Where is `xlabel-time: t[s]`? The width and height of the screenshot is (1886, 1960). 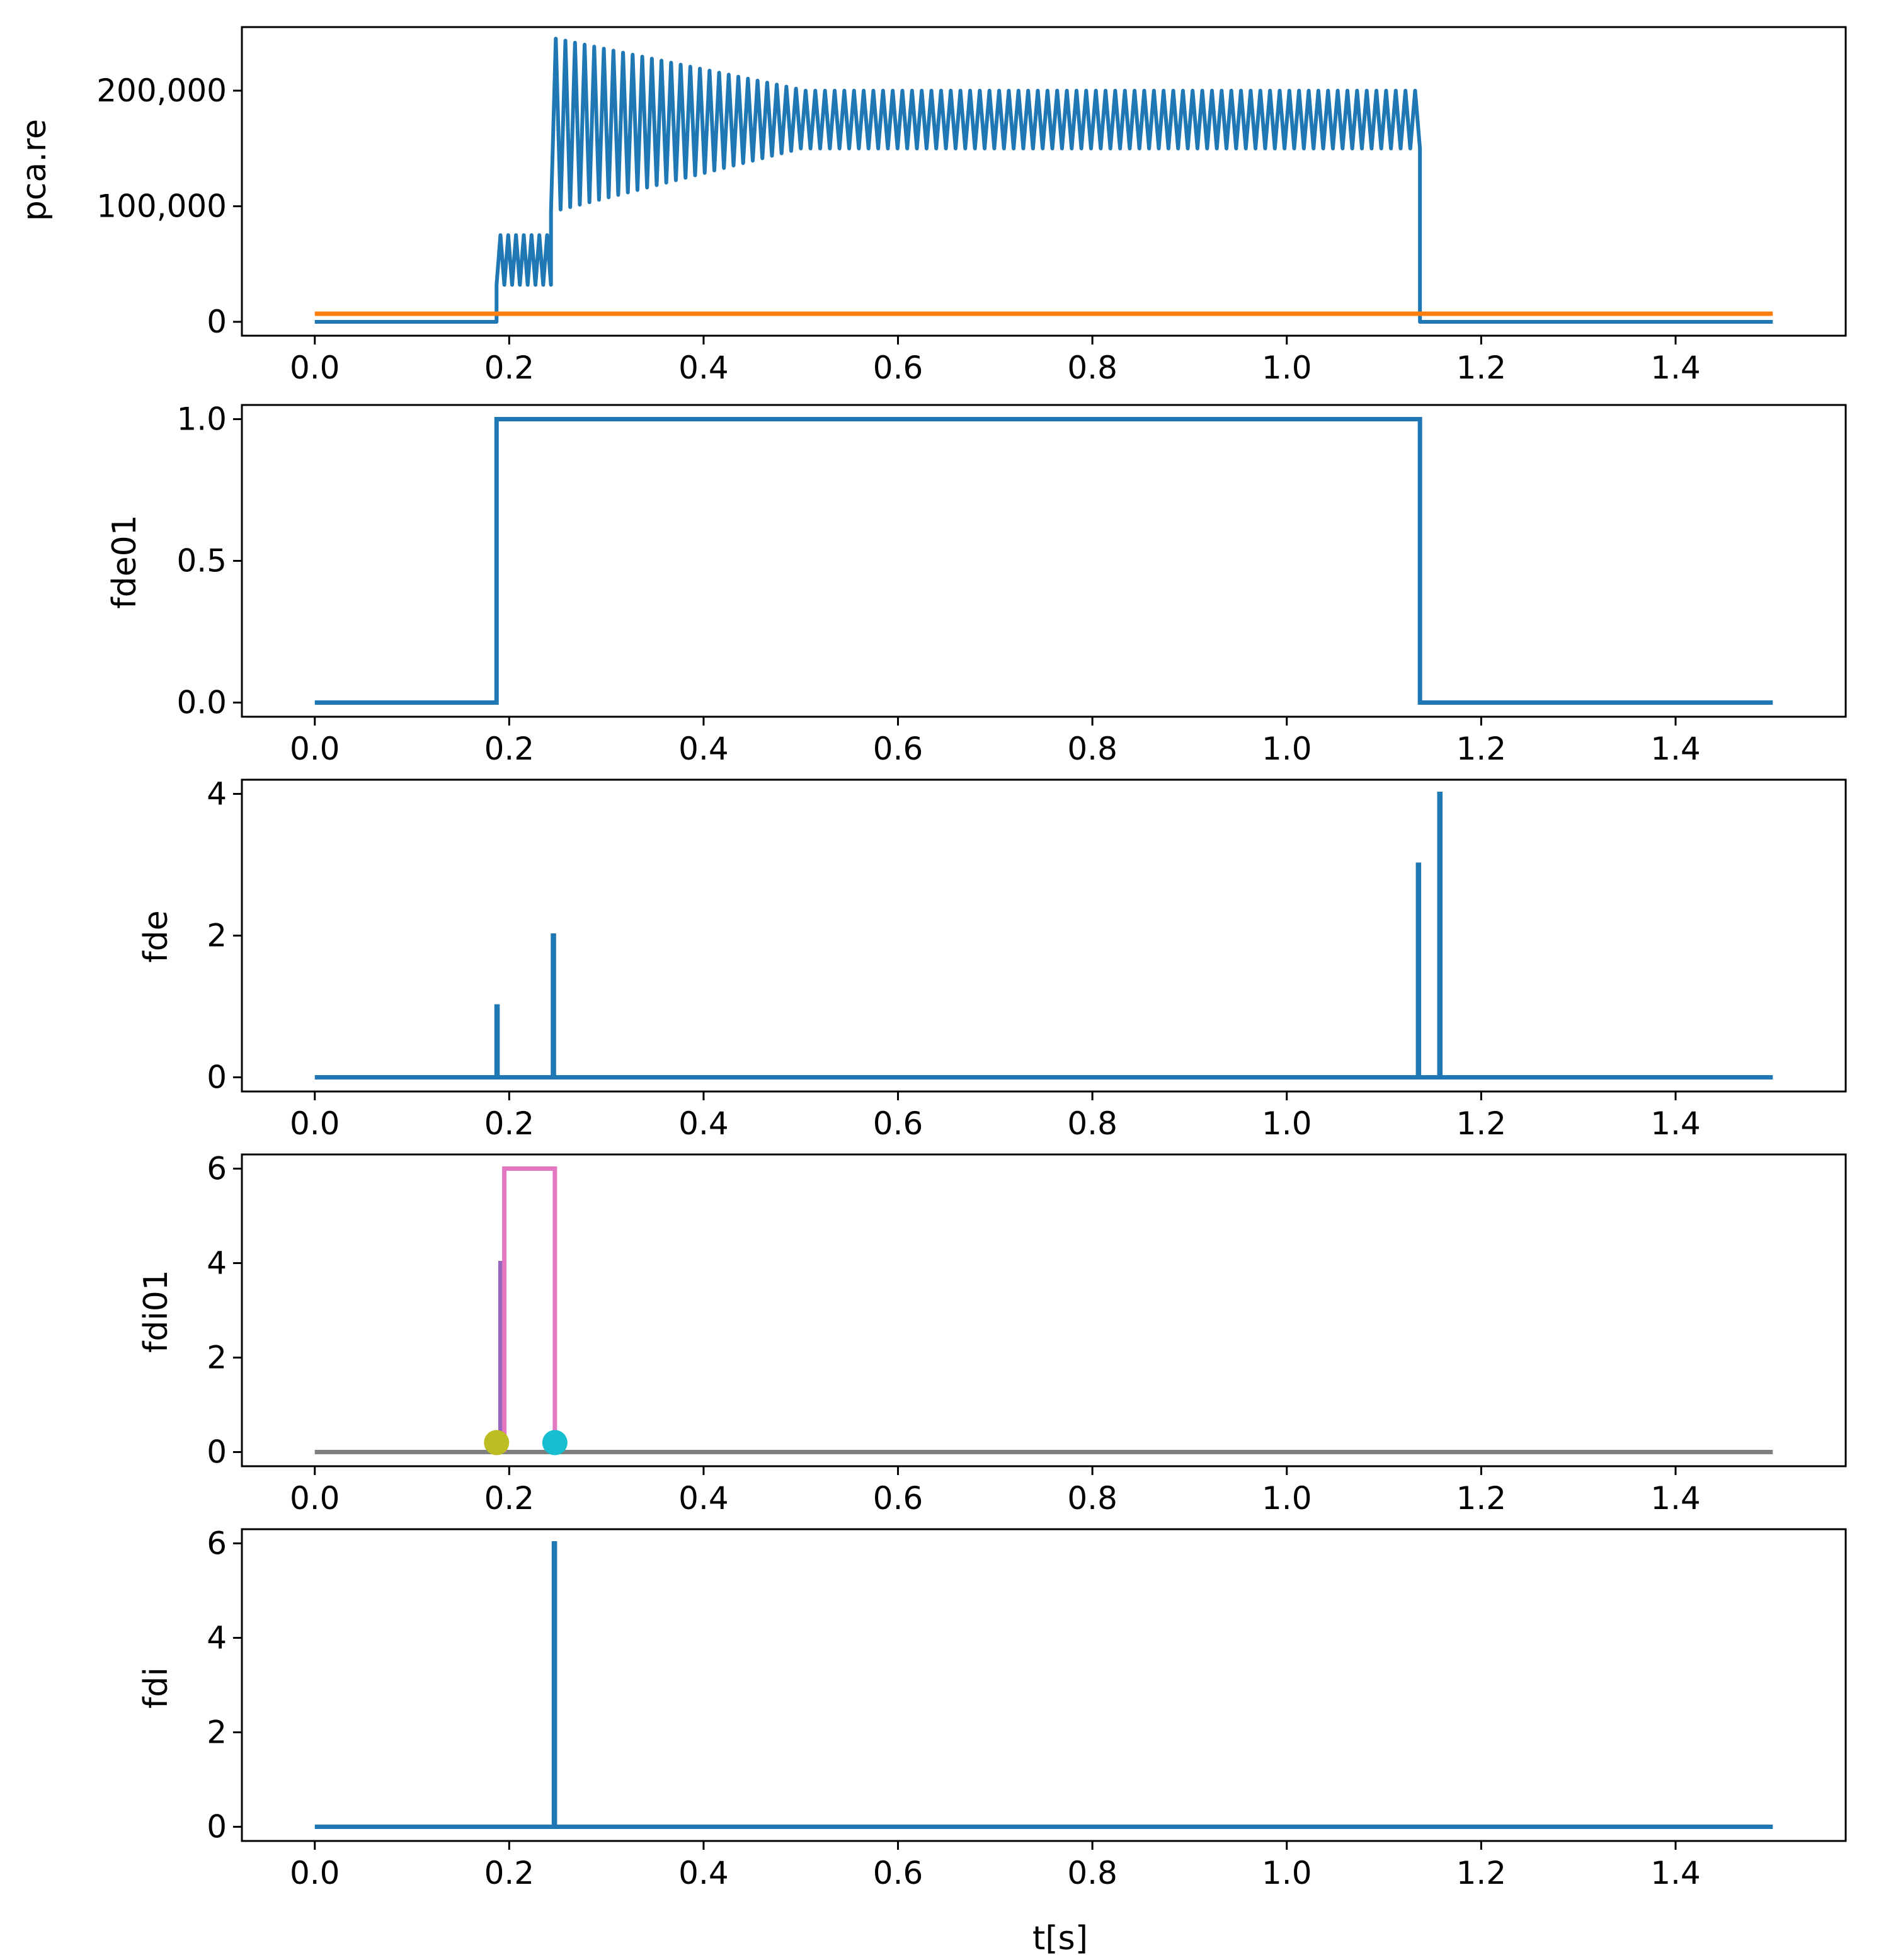
xlabel-time: t[s] is located at coordinates (1060, 1938).